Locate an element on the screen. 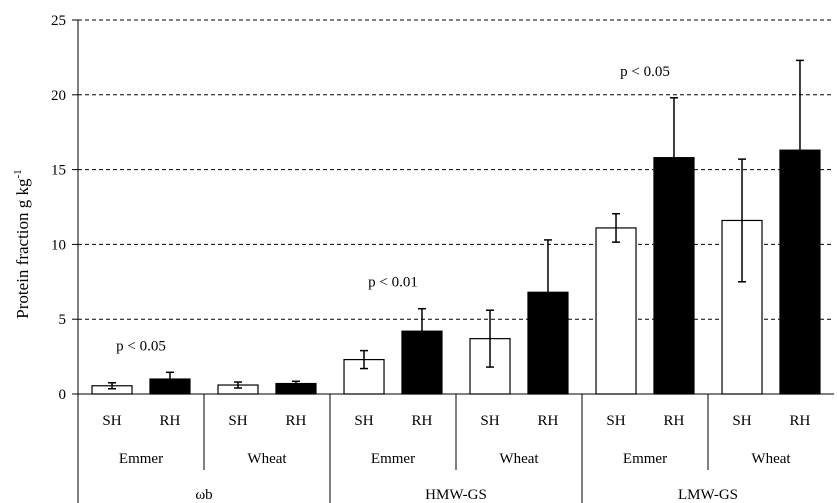  fraction-label: LMW-GS is located at coordinates (708, 495).